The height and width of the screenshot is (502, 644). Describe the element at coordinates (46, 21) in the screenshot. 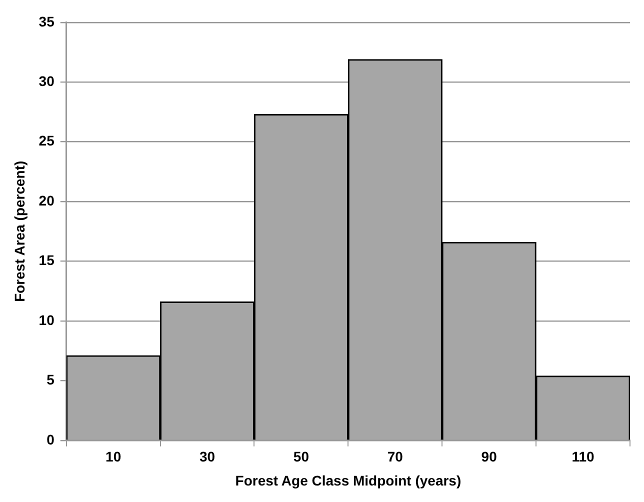

I see `y-tick-label: 35` at that location.